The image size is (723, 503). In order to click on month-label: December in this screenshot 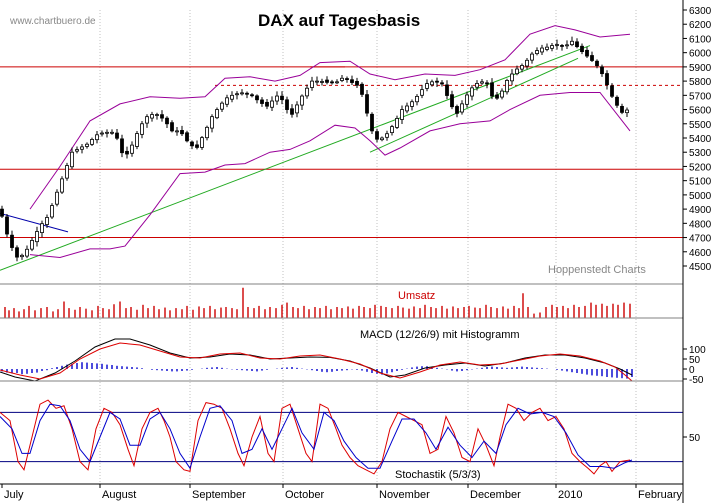, I will do `click(495, 495)`.